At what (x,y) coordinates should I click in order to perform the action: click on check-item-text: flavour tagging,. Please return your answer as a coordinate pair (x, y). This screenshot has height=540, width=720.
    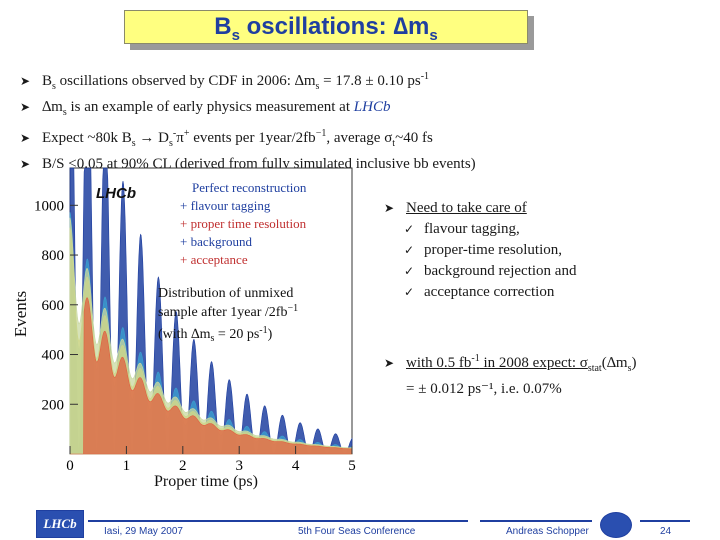
    Looking at the image, I should click on (472, 229).